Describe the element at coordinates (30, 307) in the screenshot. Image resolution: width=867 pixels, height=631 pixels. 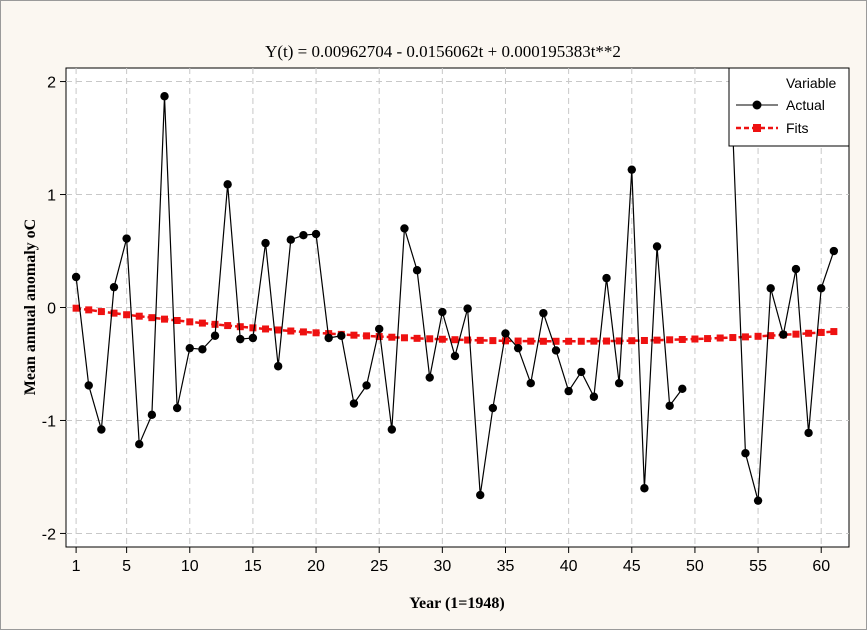
I see `y-axis-label: Mean annual anomaly oC` at that location.